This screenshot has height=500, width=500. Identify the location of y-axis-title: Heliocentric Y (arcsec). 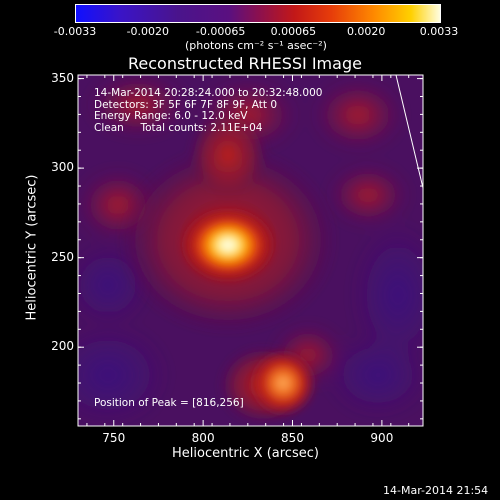
(32, 247).